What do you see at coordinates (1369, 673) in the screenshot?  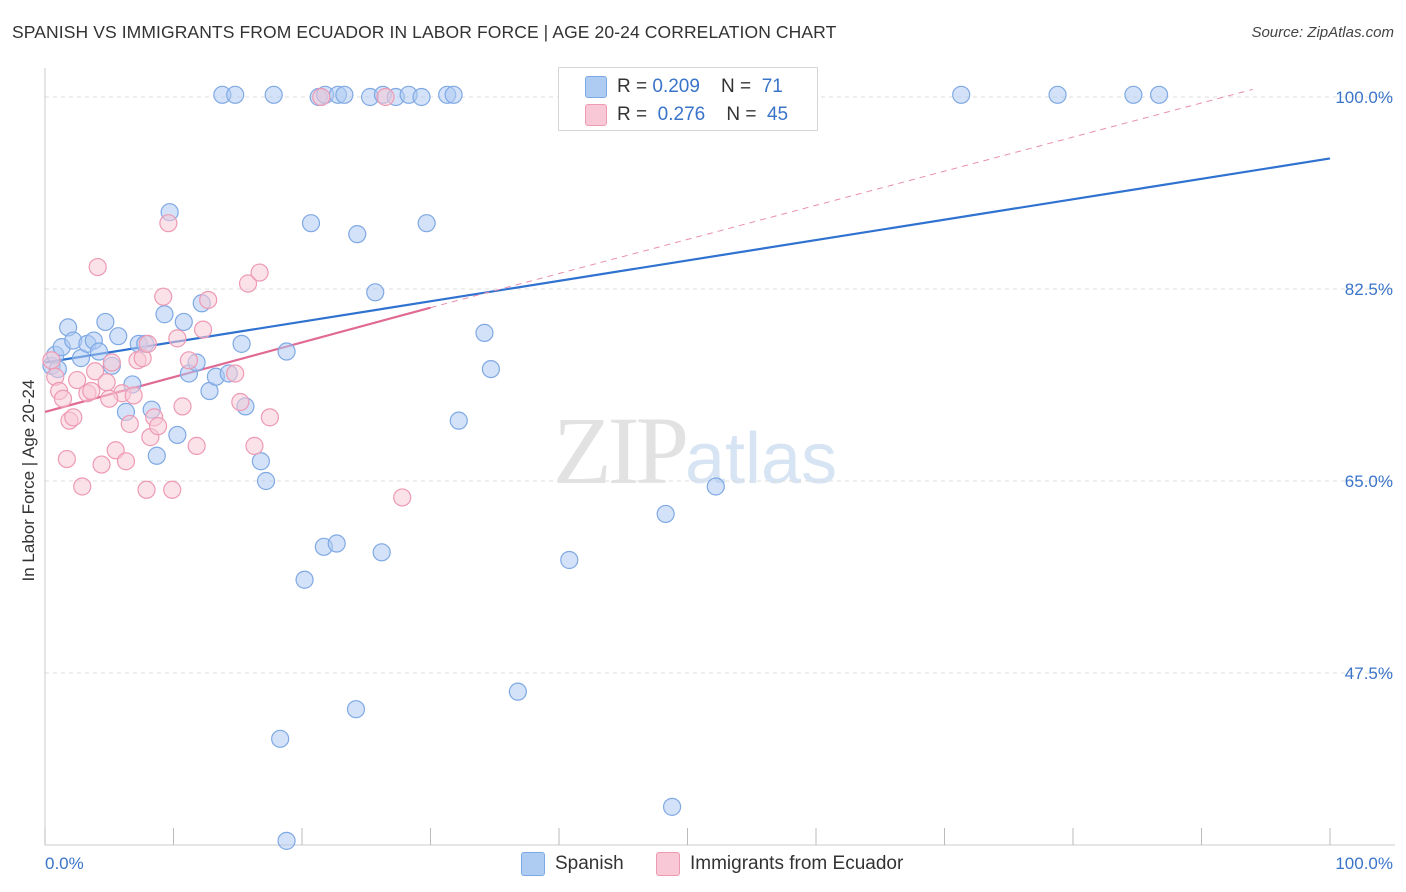 I see `y-tick-label: 47.5%` at bounding box center [1369, 673].